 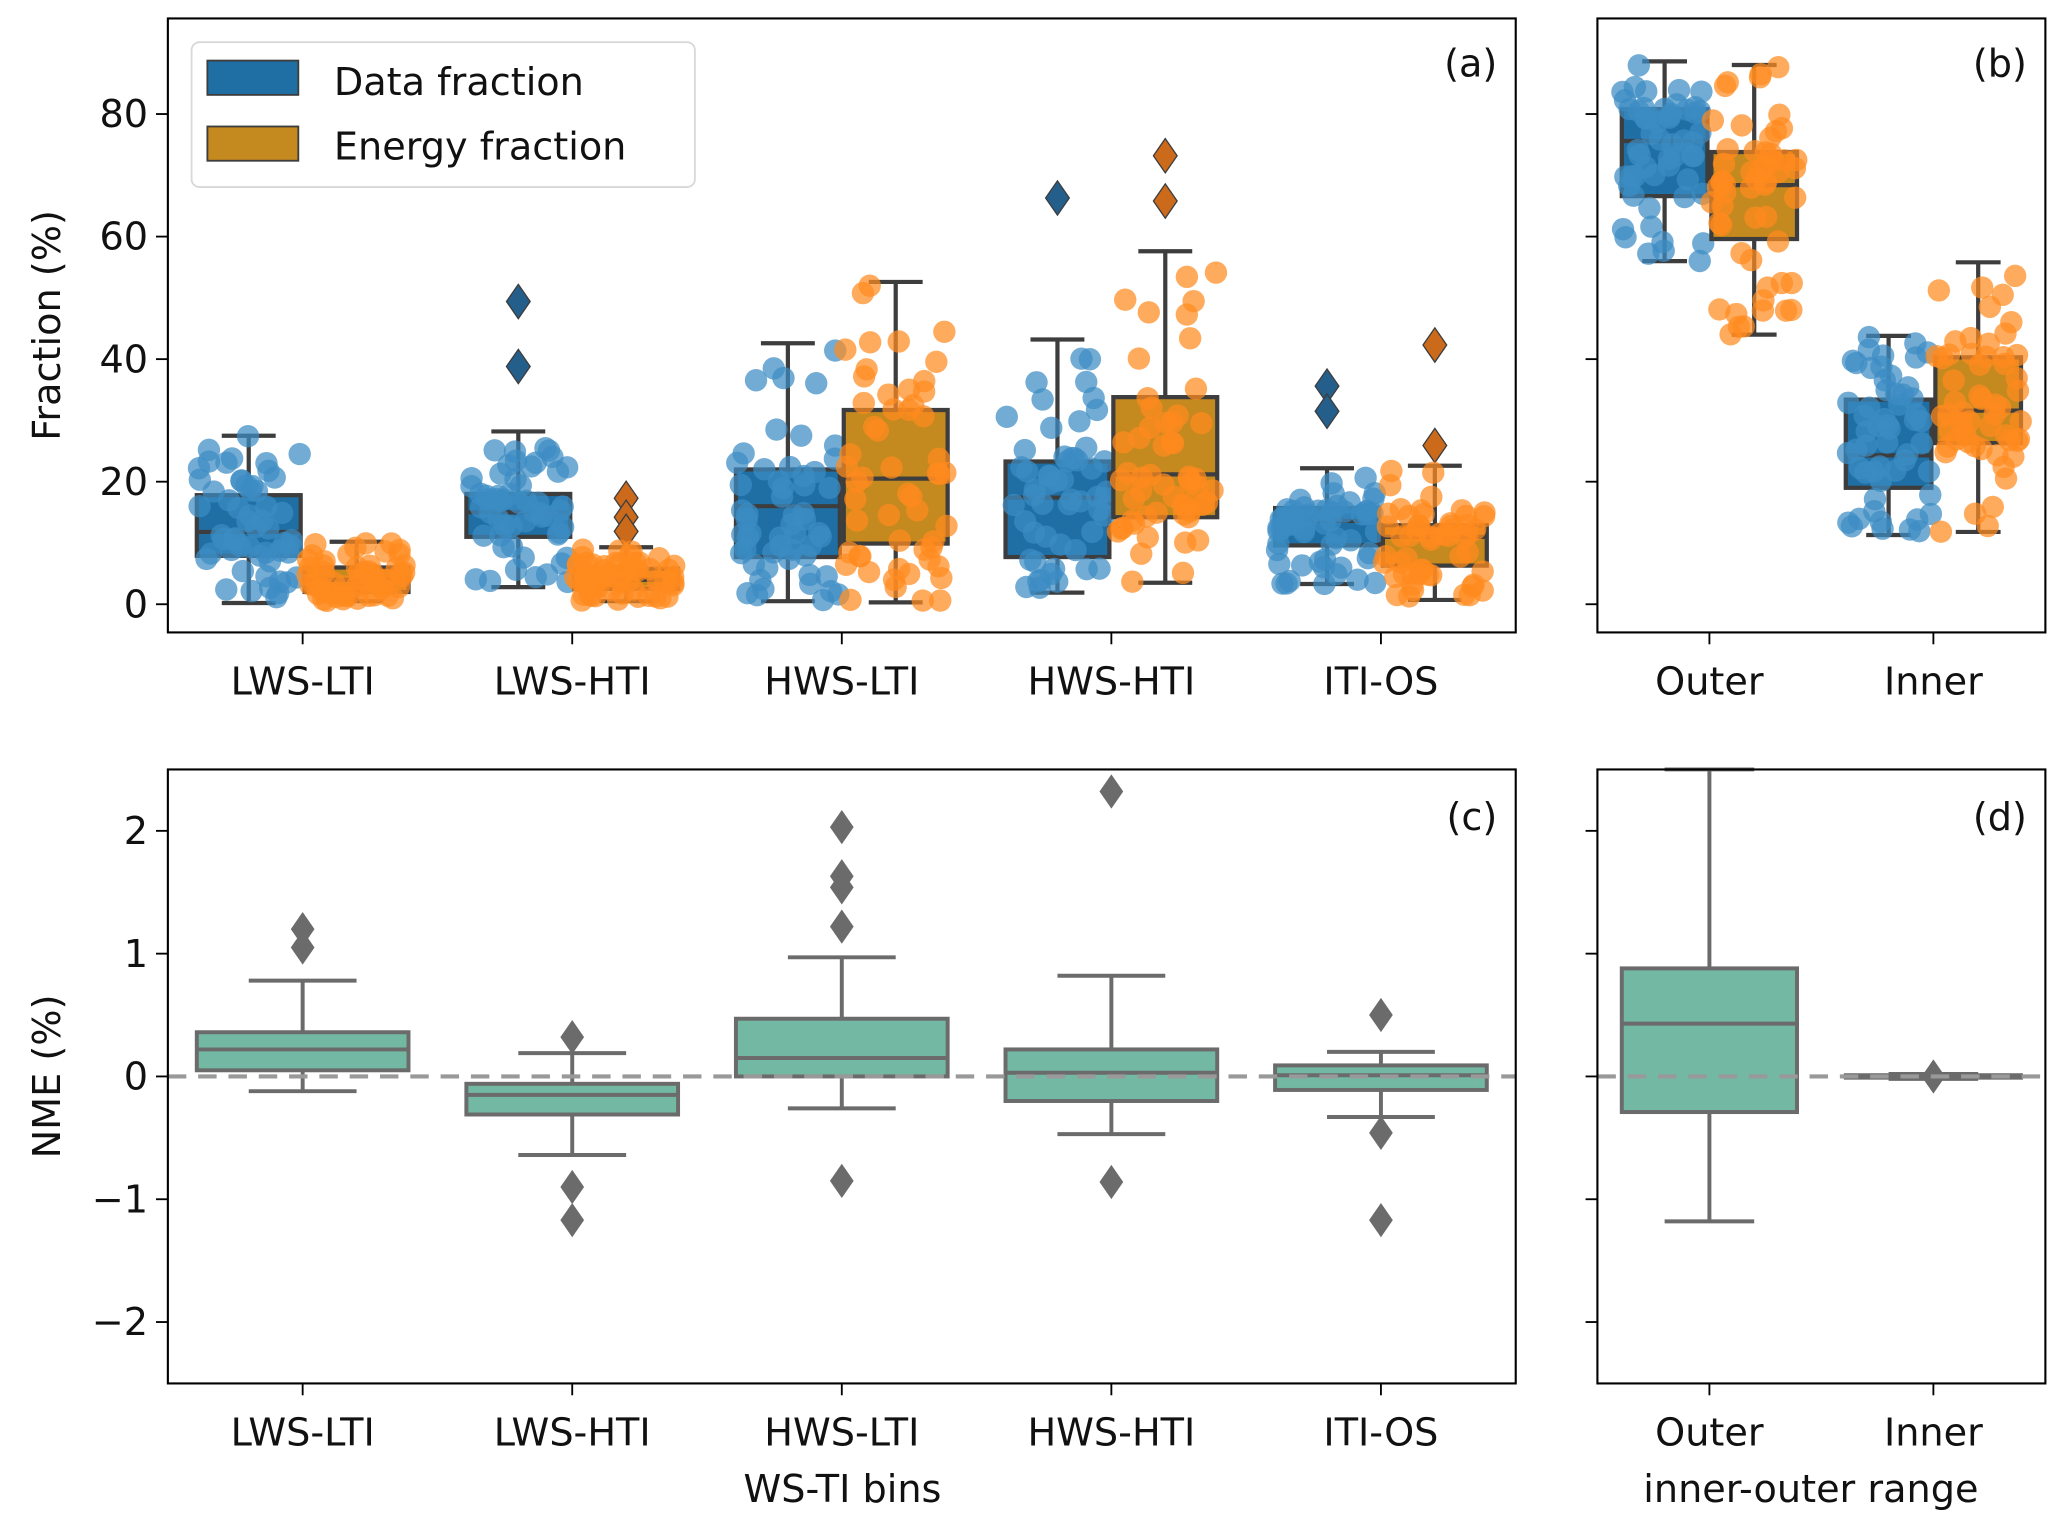 I want to click on panel-b-frame, so click(x=1821, y=325).